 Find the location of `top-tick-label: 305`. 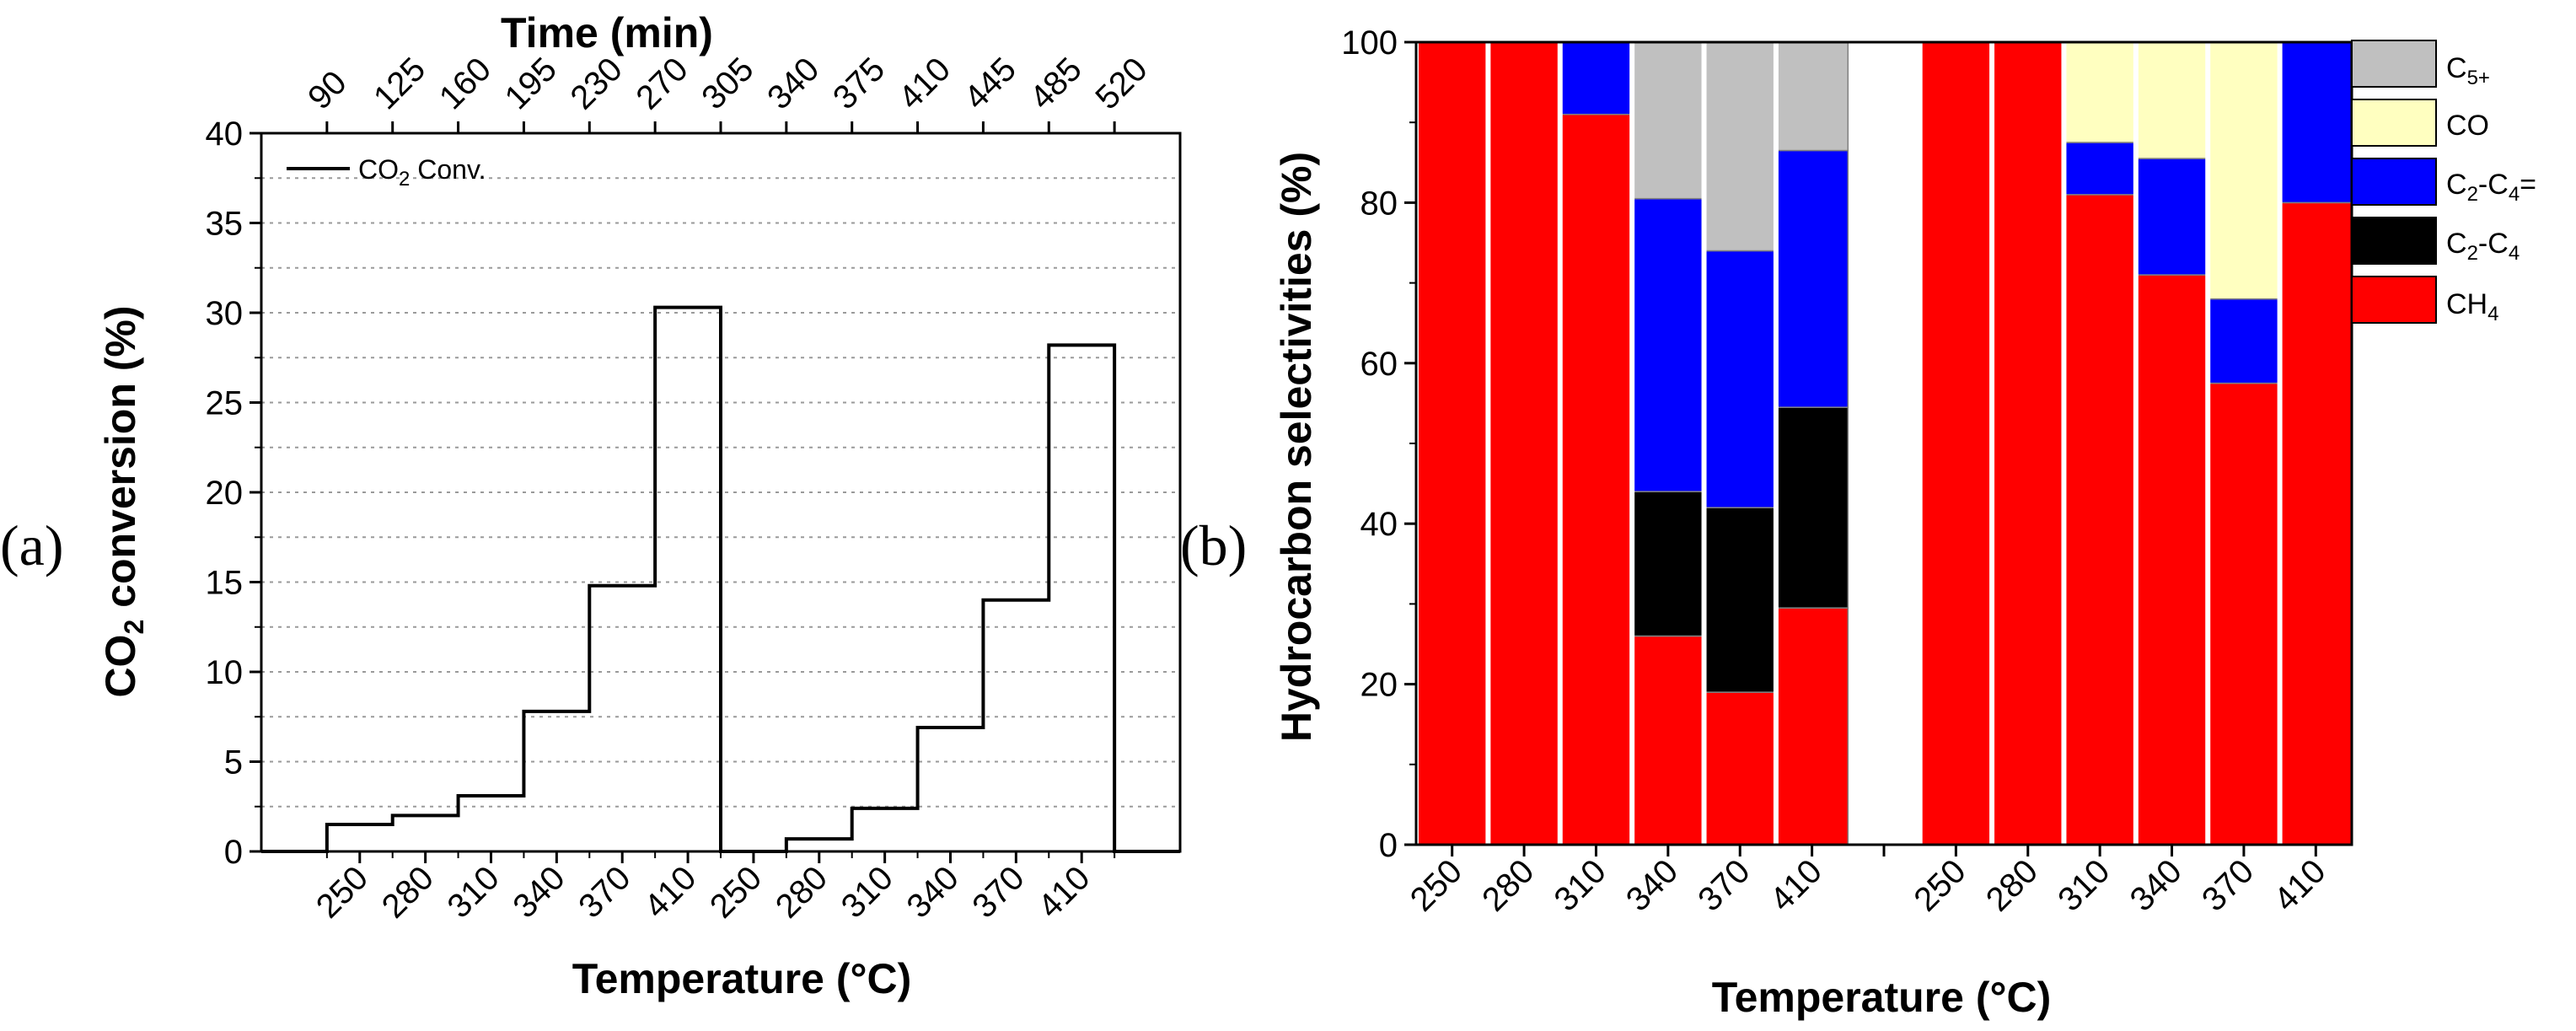

top-tick-label: 305 is located at coordinates (727, 83).